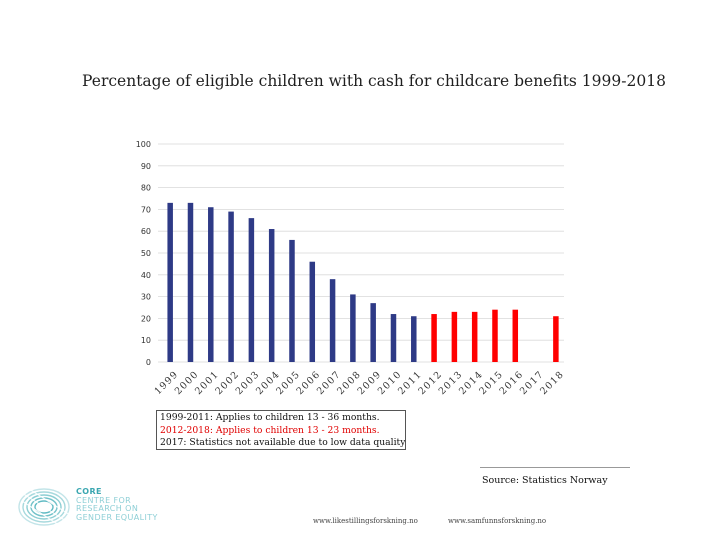 The image size is (720, 540). What do you see at coordinates (190, 282) in the screenshot?
I see `bar-2000` at bounding box center [190, 282].